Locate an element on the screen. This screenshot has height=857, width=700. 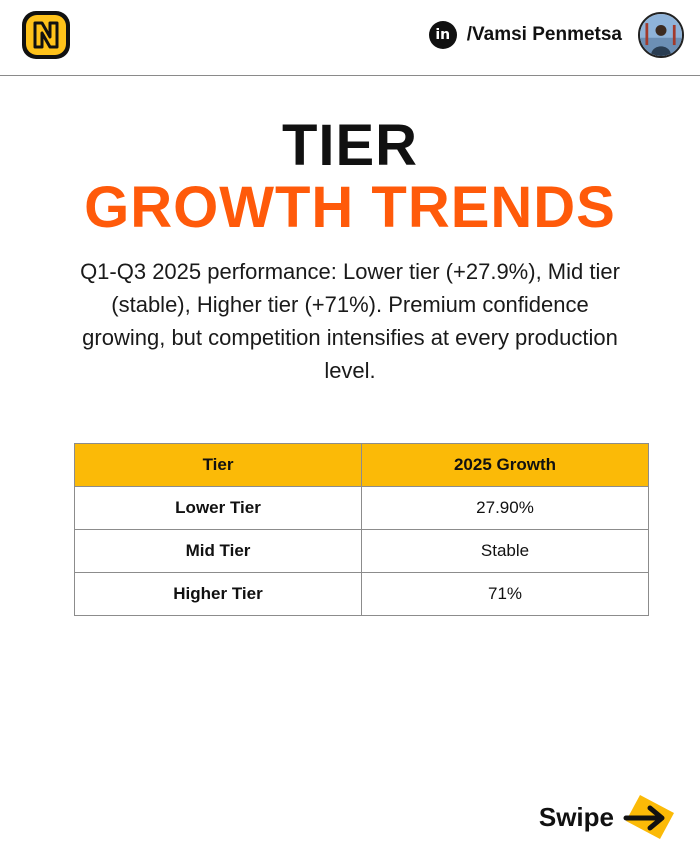
swipe-button: Swipe is located at coordinates (608, 817).